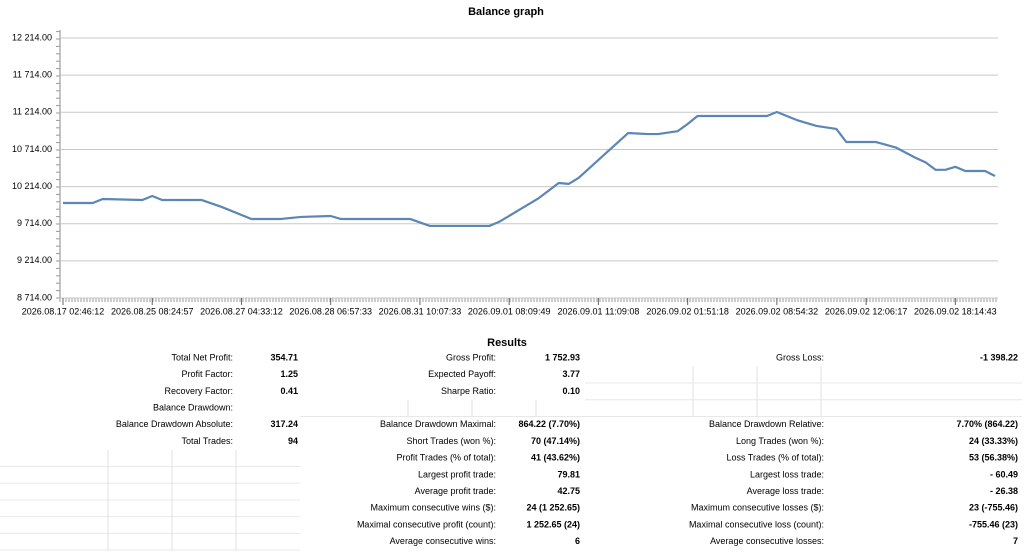 The height and width of the screenshot is (557, 1024). I want to click on y-tick-label: 12 214.00, so click(32, 37).